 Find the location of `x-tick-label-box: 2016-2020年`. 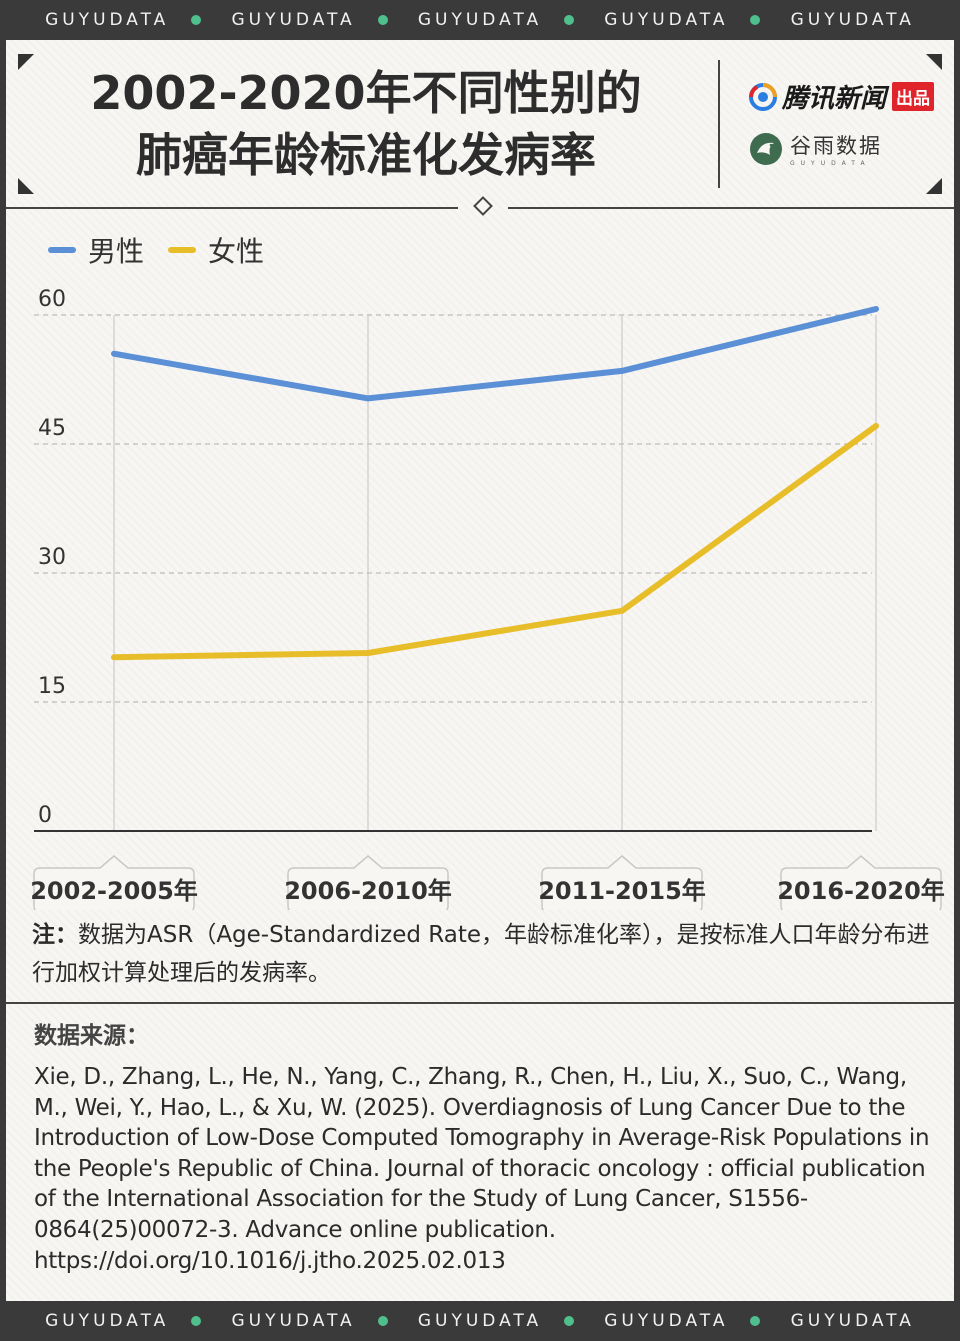

x-tick-label-box: 2016-2020年 is located at coordinates (861, 883).